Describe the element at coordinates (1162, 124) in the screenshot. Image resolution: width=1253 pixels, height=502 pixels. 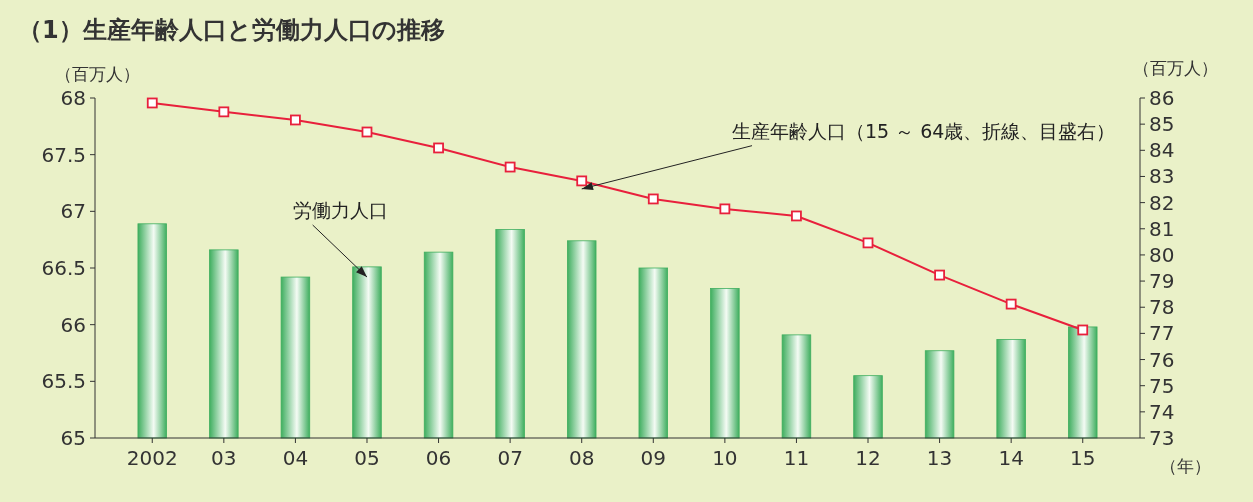
I see `y2-tick-label: 85` at that location.